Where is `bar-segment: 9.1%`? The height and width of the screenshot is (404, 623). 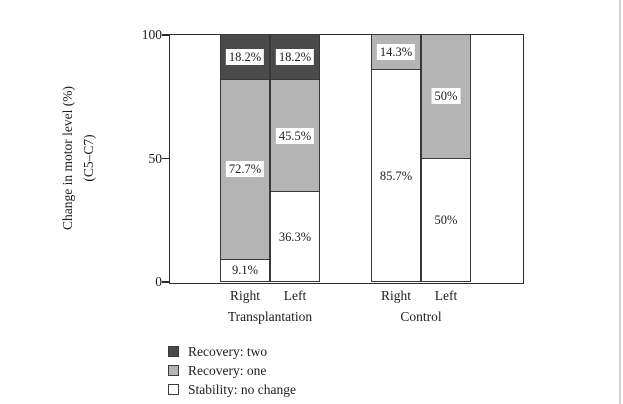 bar-segment: 9.1% is located at coordinates (245, 270).